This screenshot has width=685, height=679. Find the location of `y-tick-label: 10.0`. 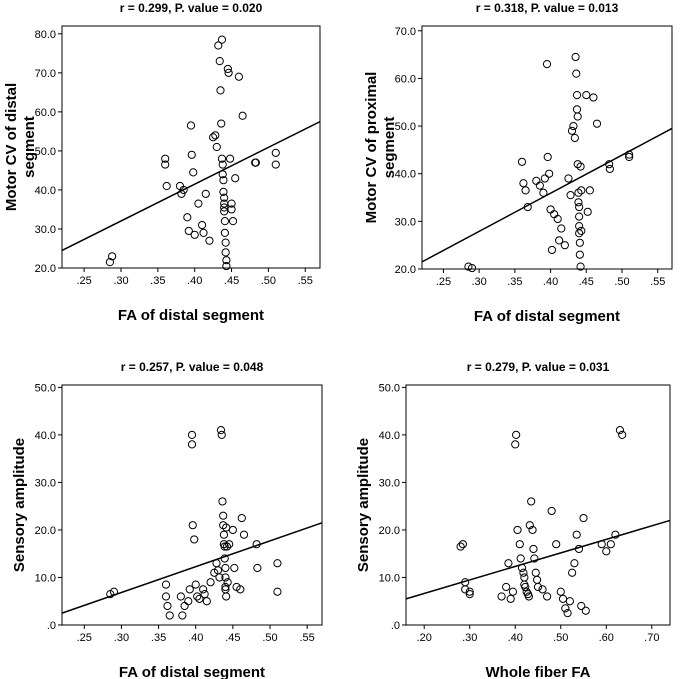

y-tick-label: 10.0 is located at coordinates (389, 578).